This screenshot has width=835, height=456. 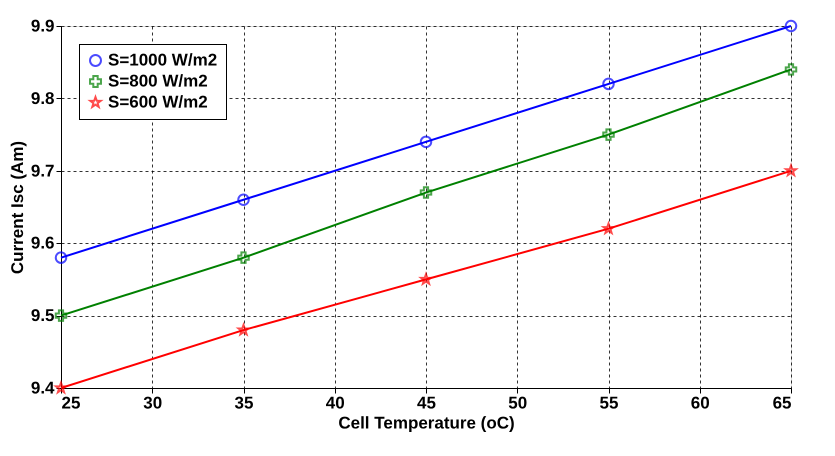 I want to click on legend-label: S=800 W/m2, so click(x=158, y=81).